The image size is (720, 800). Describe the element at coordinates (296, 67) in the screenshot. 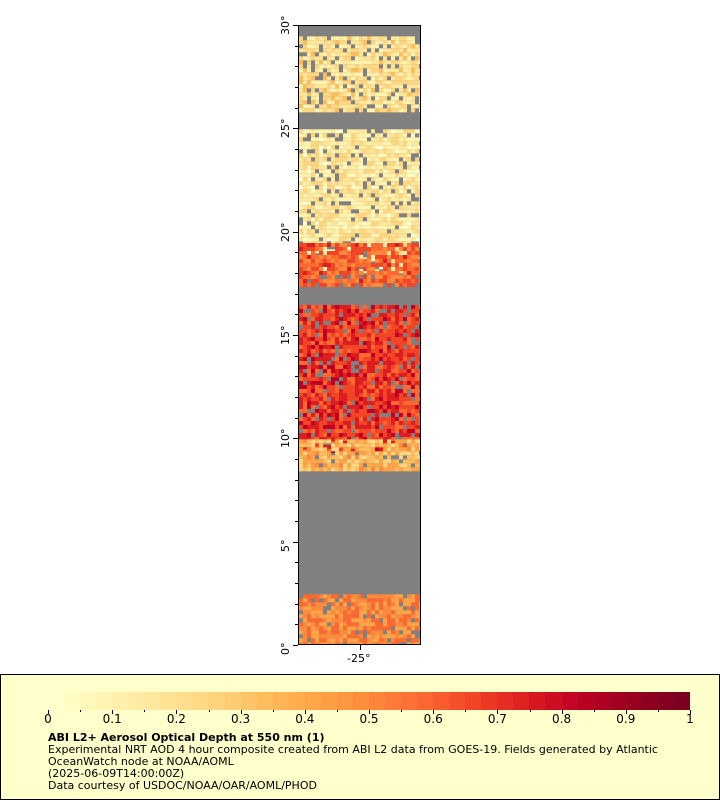

I see `lat-minor-tick` at that location.